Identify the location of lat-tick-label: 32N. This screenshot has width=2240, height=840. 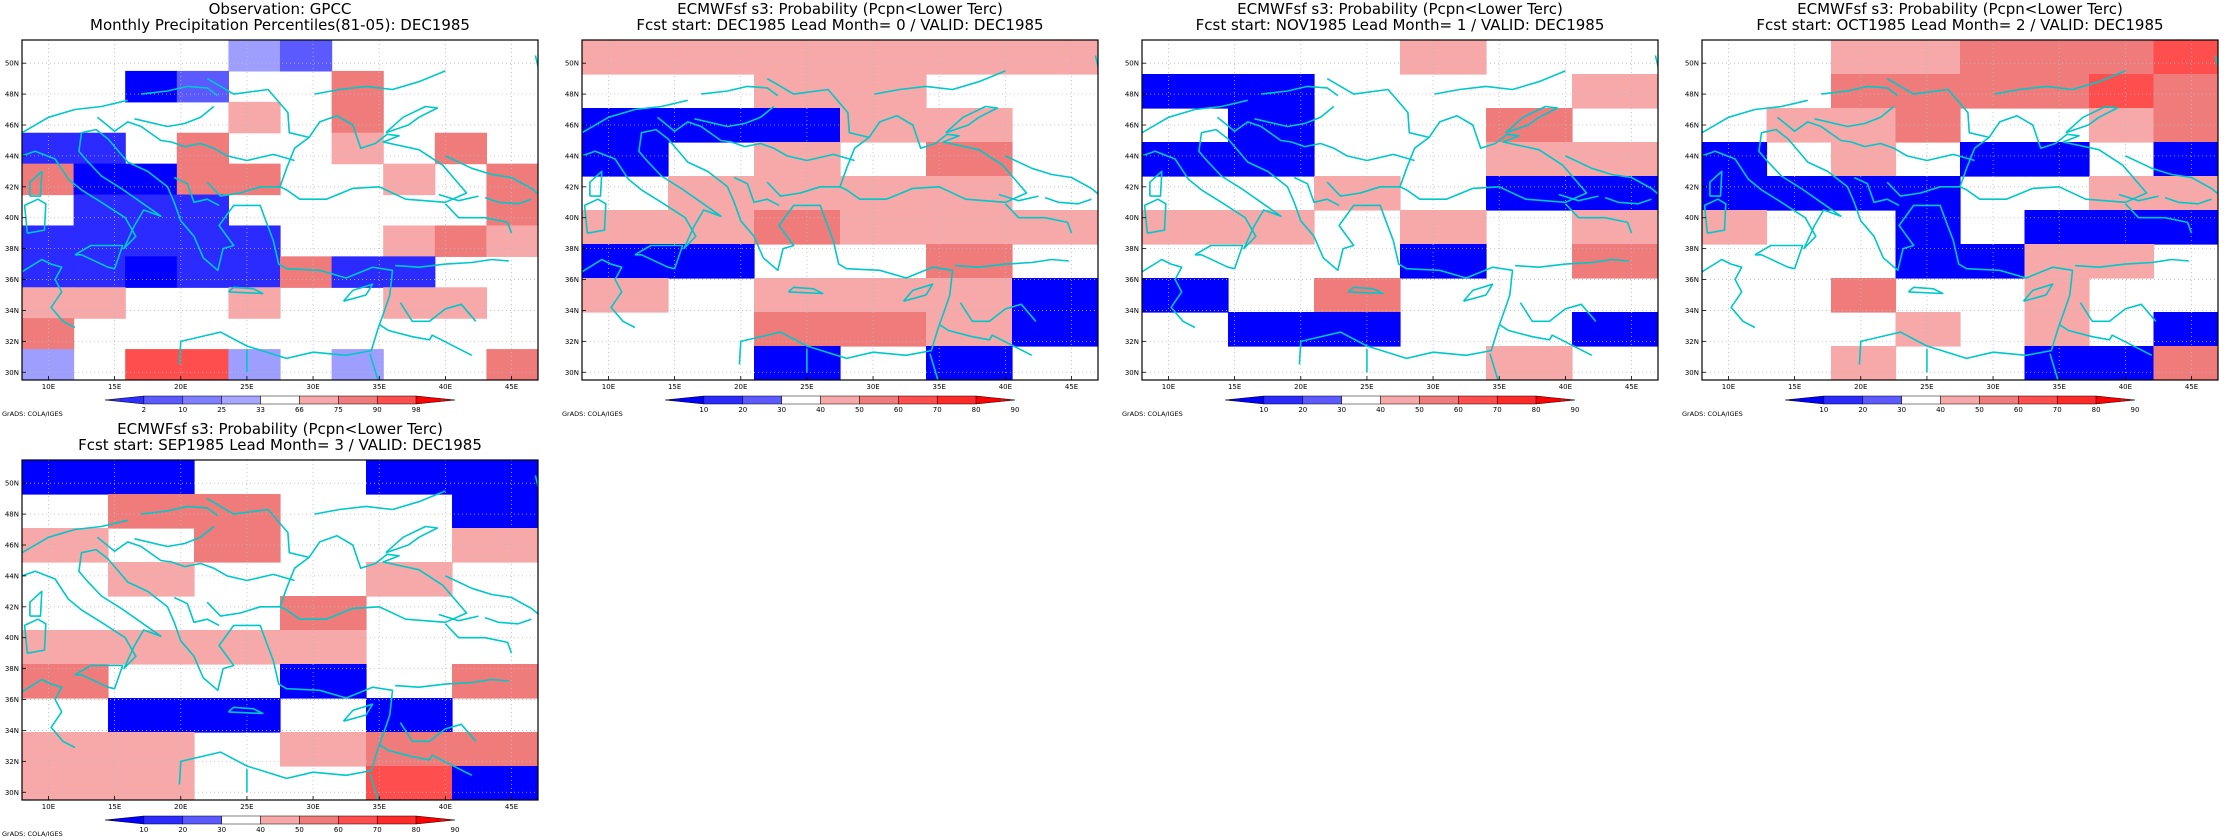
(1692, 342).